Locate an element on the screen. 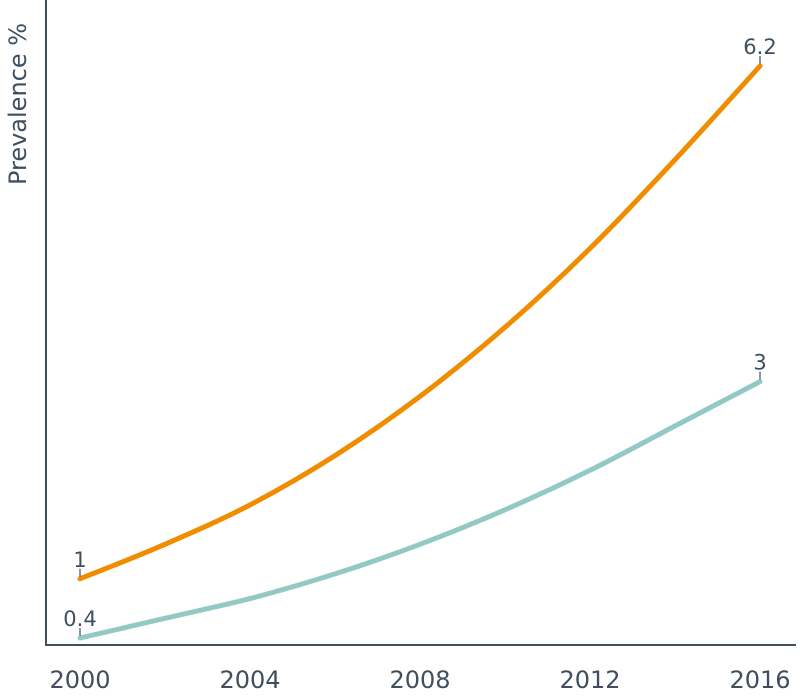  data-label-start: 1 is located at coordinates (79, 560).